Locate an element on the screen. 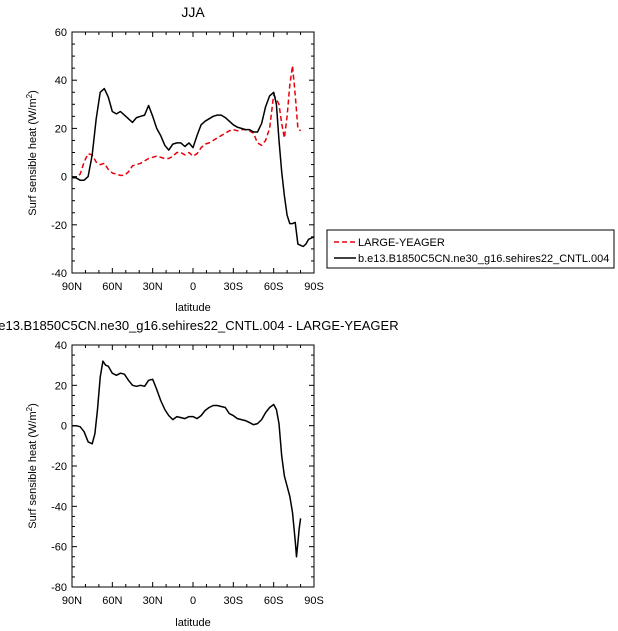 The image size is (618, 631). chart-2-x-tick-label: 90S is located at coordinates (314, 601).